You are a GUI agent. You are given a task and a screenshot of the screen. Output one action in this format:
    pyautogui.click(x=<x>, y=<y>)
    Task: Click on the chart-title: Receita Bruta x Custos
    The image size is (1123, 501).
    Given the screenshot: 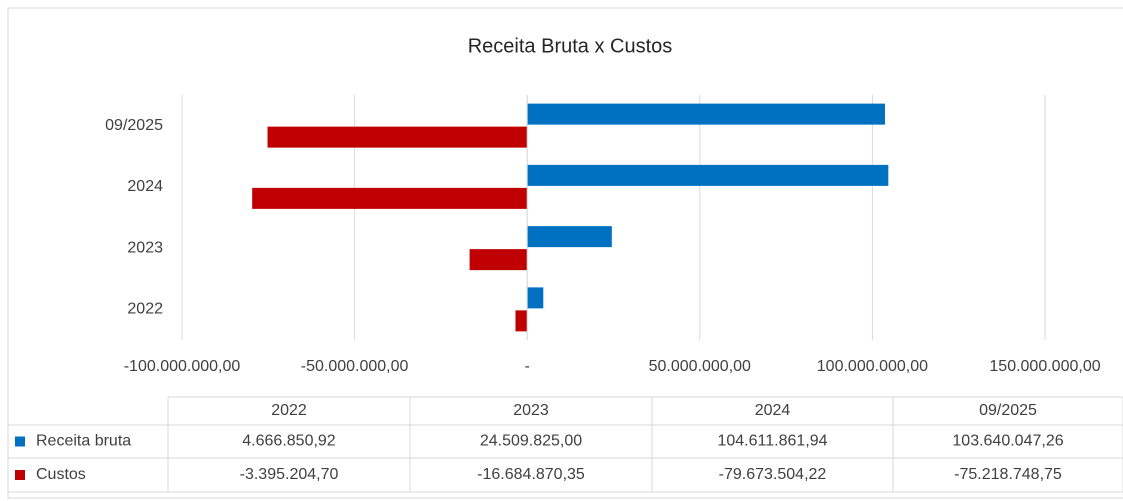 What is the action you would take?
    pyautogui.click(x=570, y=46)
    